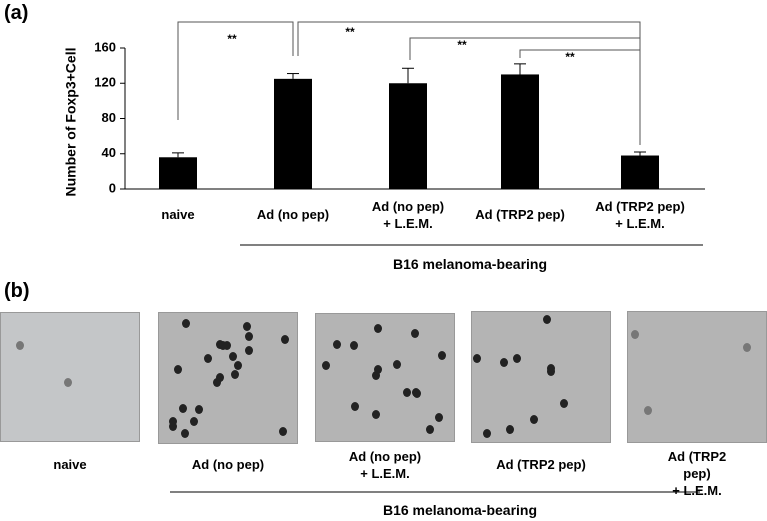 Image resolution: width=767 pixels, height=521 pixels. I want to click on image-caption: Ad (TRP2 pep) + L.E.M., so click(697, 473).